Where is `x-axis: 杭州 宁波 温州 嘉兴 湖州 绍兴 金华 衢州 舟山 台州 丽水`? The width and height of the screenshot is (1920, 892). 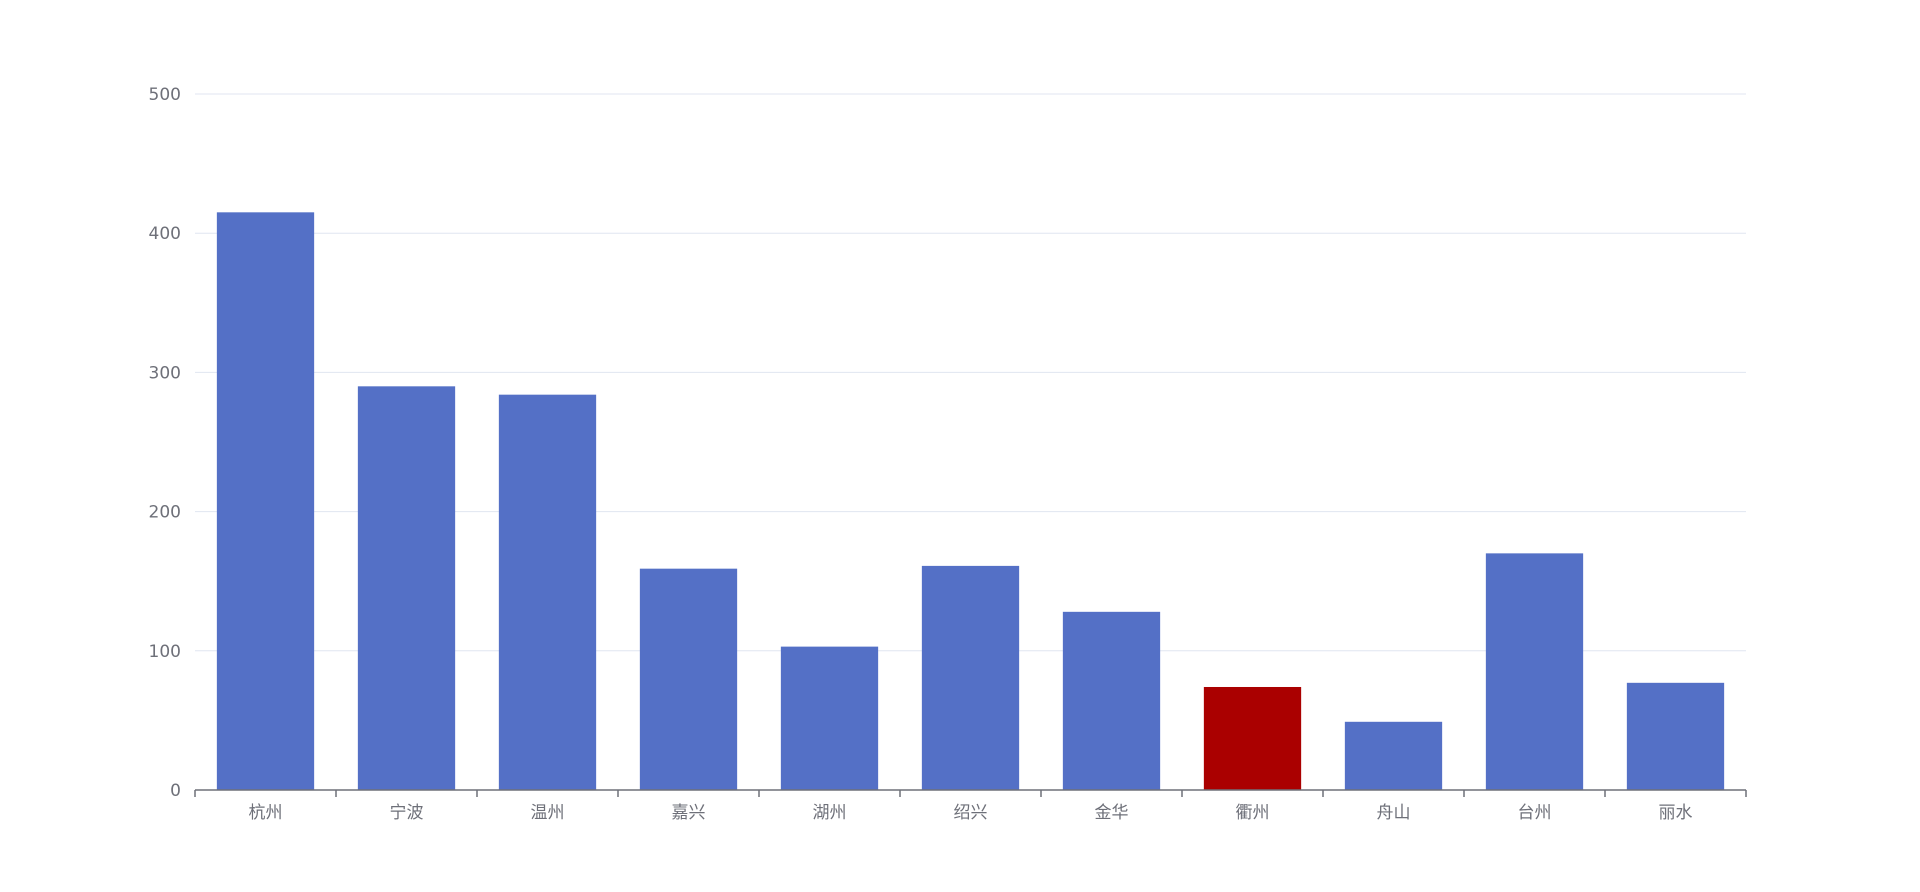
x-axis: 杭州 宁波 温州 嘉兴 湖州 绍兴 金华 衢州 舟山 台州 丽水 is located at coordinates (970, 806).